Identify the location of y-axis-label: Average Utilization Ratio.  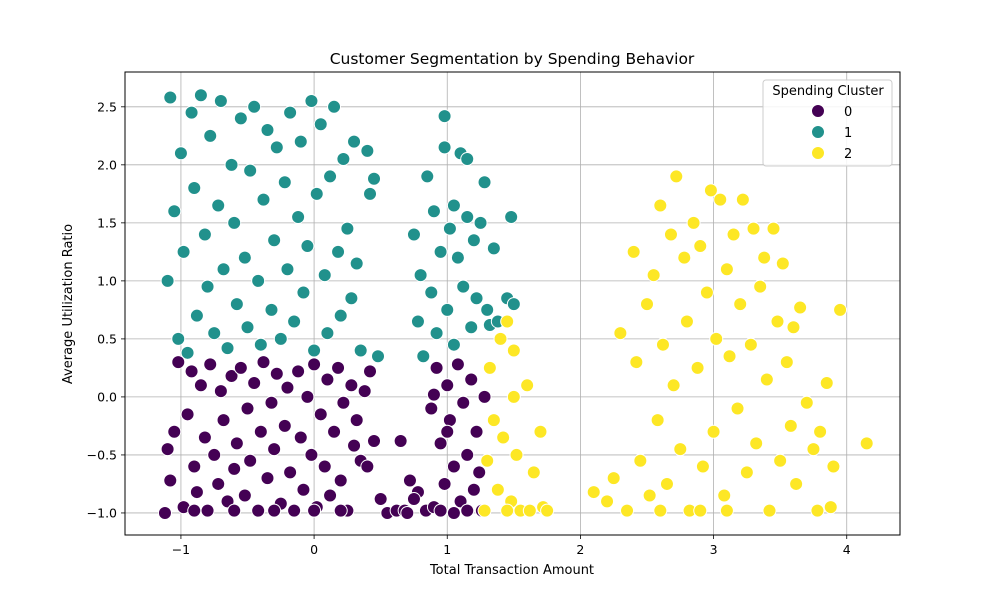
(68, 304).